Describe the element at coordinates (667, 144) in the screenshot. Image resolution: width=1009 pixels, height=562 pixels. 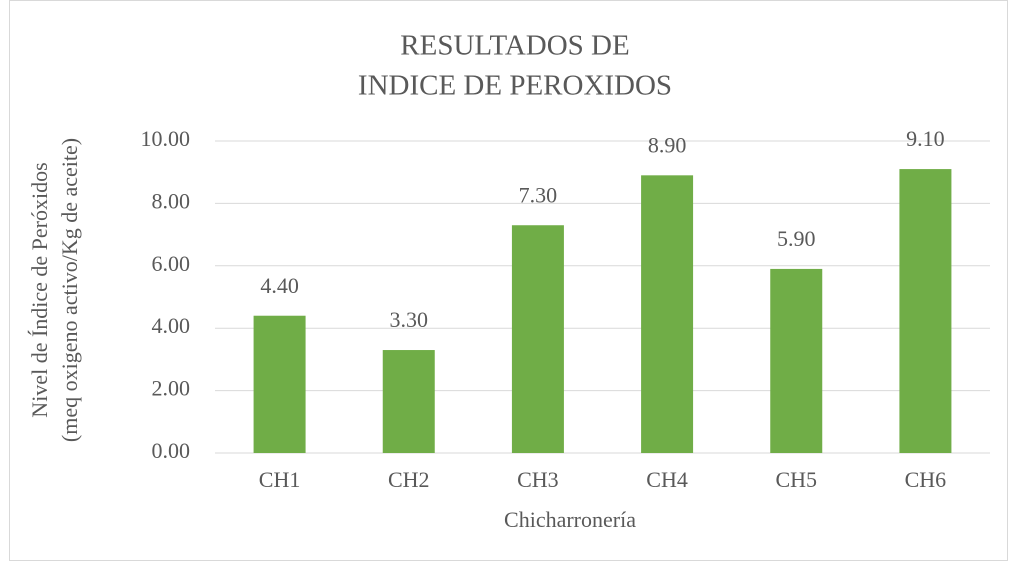
I see `value-label: 8.90` at that location.